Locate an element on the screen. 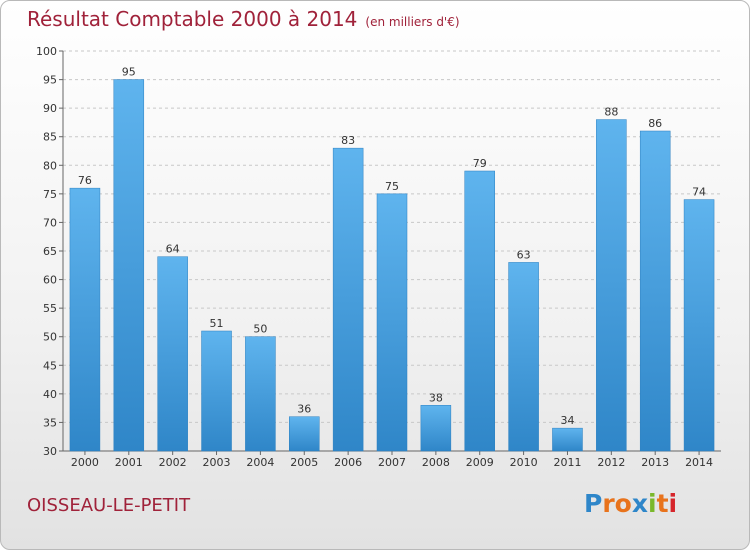  x-tick-label: 2001 is located at coordinates (129, 462).